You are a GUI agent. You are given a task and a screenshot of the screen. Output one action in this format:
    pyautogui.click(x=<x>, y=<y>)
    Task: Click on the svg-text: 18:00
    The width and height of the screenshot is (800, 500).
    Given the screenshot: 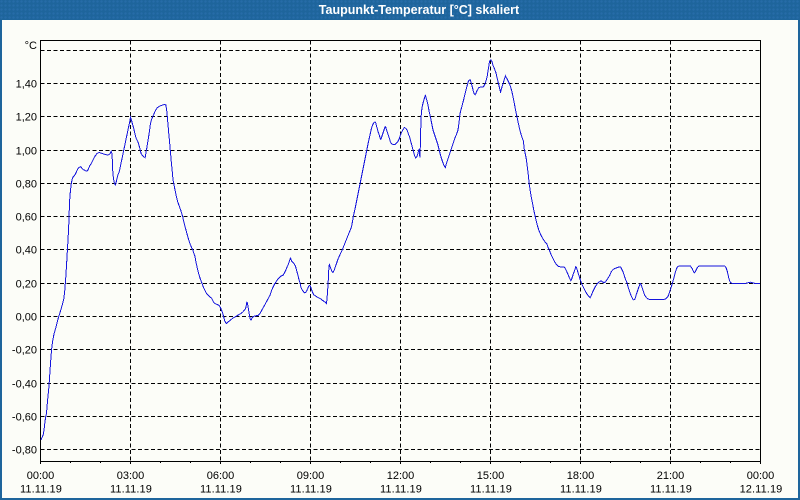 What is the action you would take?
    pyautogui.click(x=581, y=476)
    